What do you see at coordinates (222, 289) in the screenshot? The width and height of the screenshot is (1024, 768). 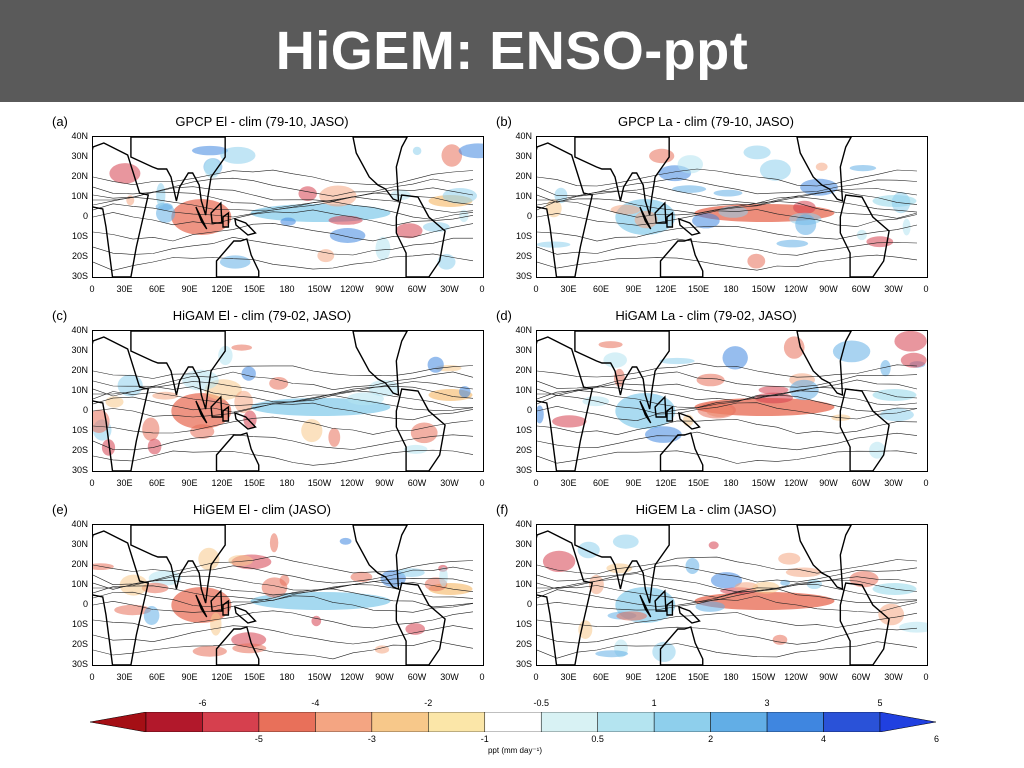 I see `lon-tick-label: 120E` at bounding box center [222, 289].